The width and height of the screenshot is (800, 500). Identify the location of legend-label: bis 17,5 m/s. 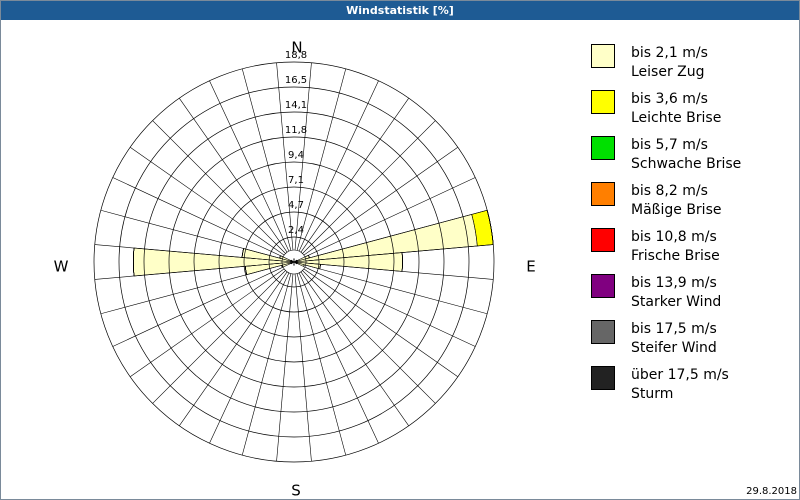
(674, 329).